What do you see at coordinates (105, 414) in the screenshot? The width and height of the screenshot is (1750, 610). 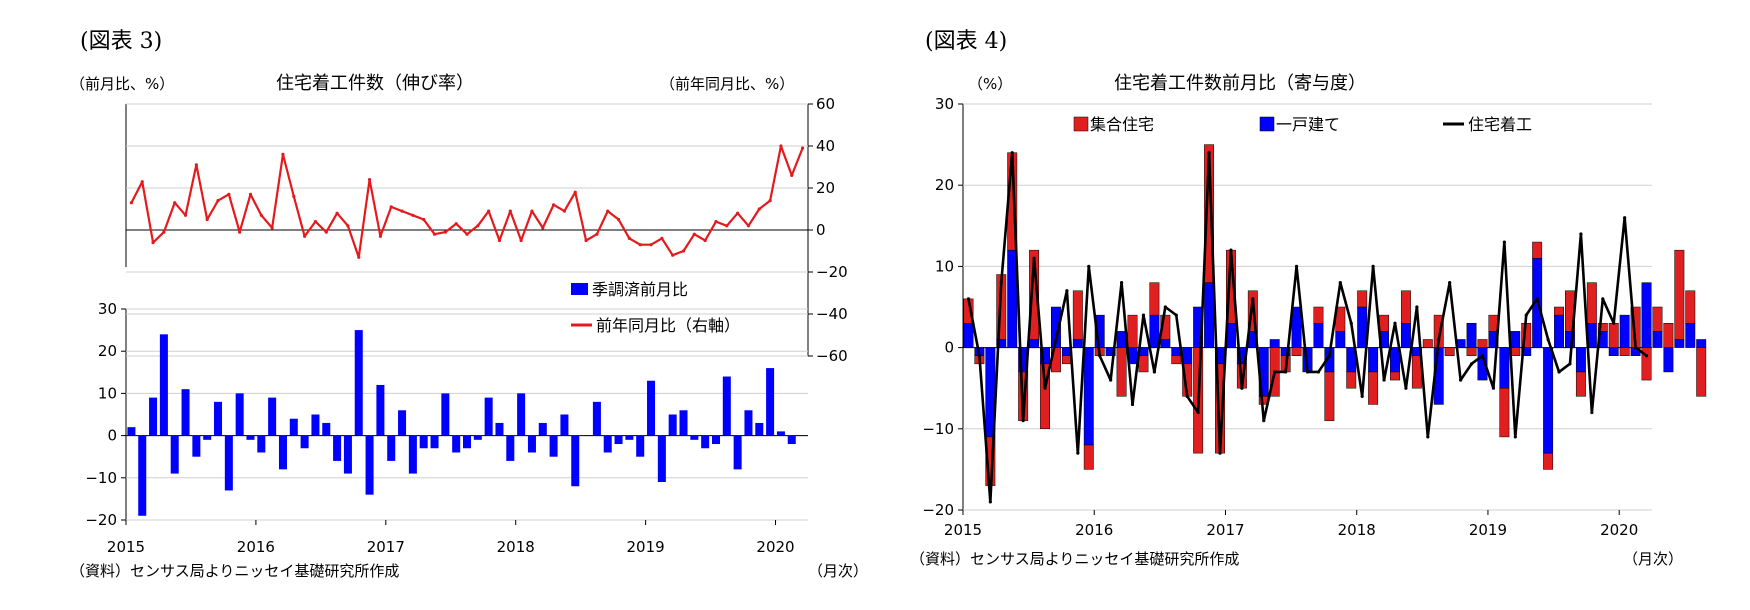 I see `figure3-left-ticks: 30 20 10 0 −10 −20` at bounding box center [105, 414].